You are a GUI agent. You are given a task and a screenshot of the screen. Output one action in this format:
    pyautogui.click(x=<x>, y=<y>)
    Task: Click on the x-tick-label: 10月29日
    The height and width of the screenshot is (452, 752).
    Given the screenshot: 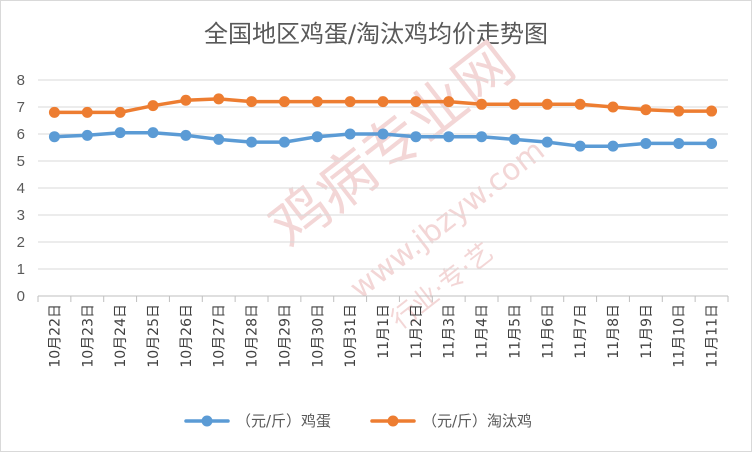 What is the action you would take?
    pyautogui.click(x=285, y=336)
    